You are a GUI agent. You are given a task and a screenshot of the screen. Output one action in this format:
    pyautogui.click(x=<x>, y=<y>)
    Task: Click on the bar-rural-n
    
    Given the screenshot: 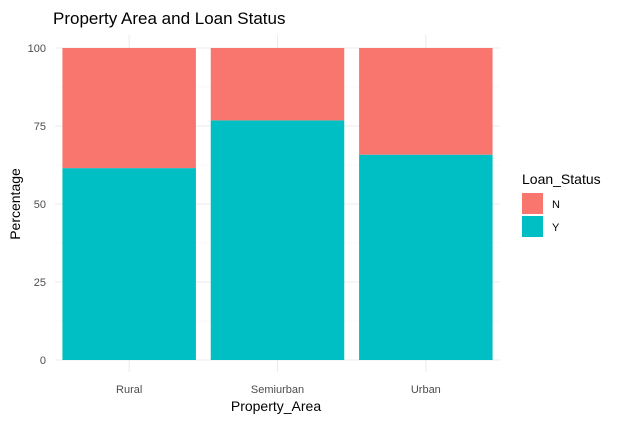 What is the action you would take?
    pyautogui.click(x=129, y=108)
    